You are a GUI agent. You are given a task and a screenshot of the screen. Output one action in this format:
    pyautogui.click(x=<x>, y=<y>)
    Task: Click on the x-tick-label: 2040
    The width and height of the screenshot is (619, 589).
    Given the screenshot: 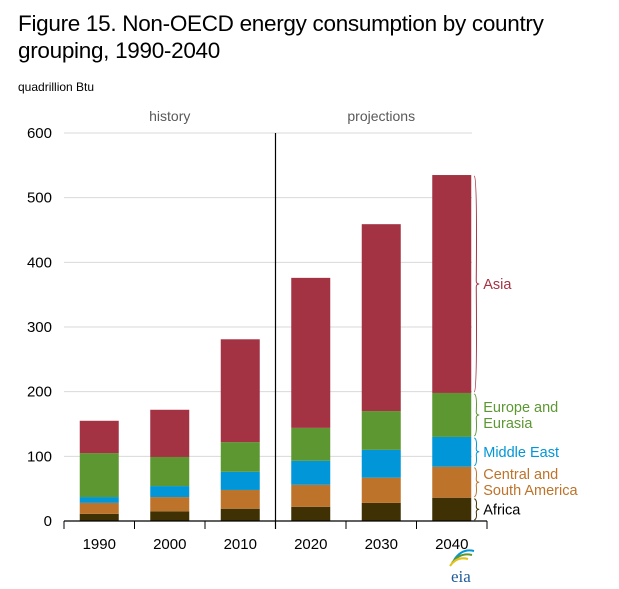 What is the action you would take?
    pyautogui.click(x=451, y=544)
    